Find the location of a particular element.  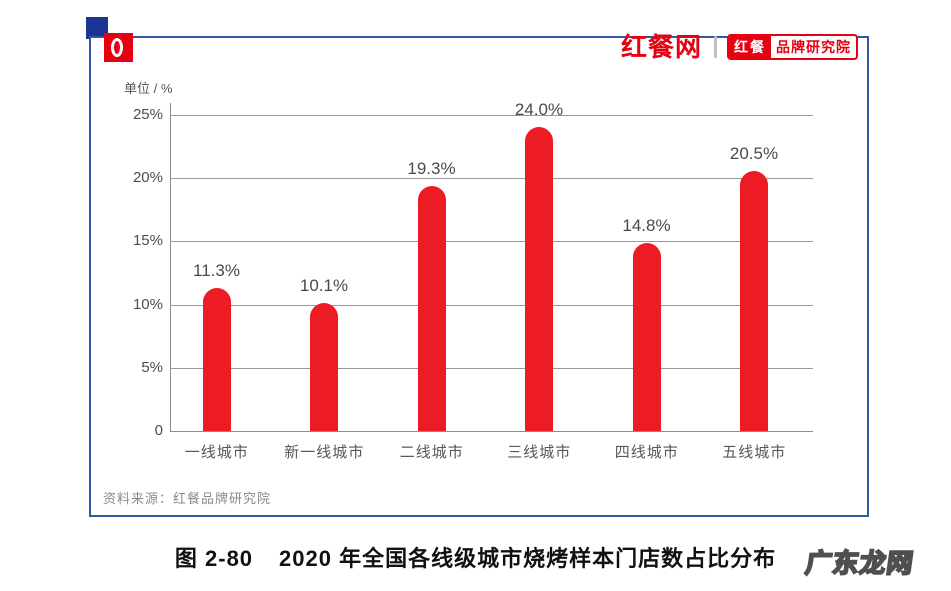

x-axis-category-labels: 一线城市 新一线城市 二线城市 三线城市 四线城市 五线城市 is located at coordinates (485, 451).